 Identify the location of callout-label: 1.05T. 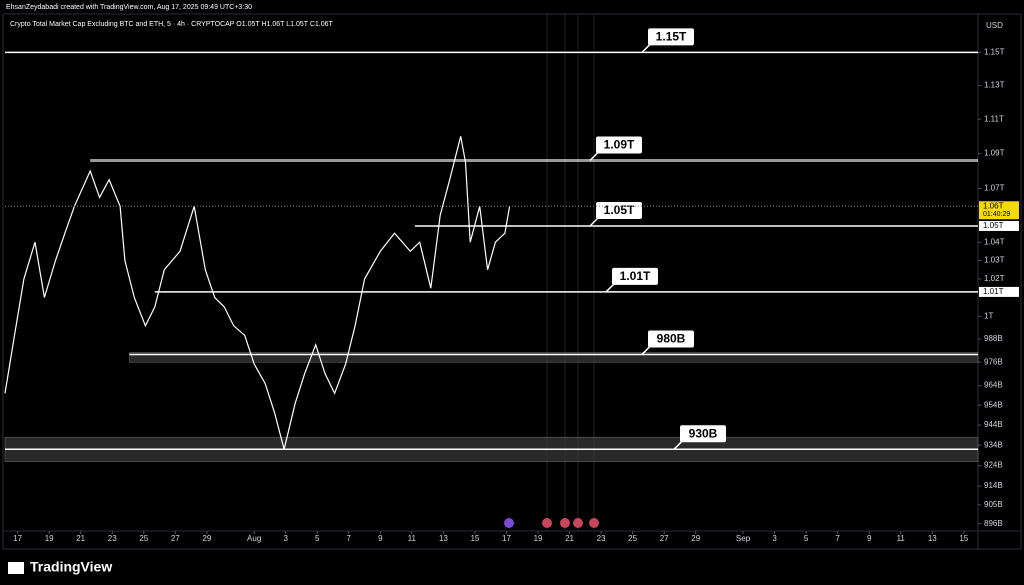
(619, 210).